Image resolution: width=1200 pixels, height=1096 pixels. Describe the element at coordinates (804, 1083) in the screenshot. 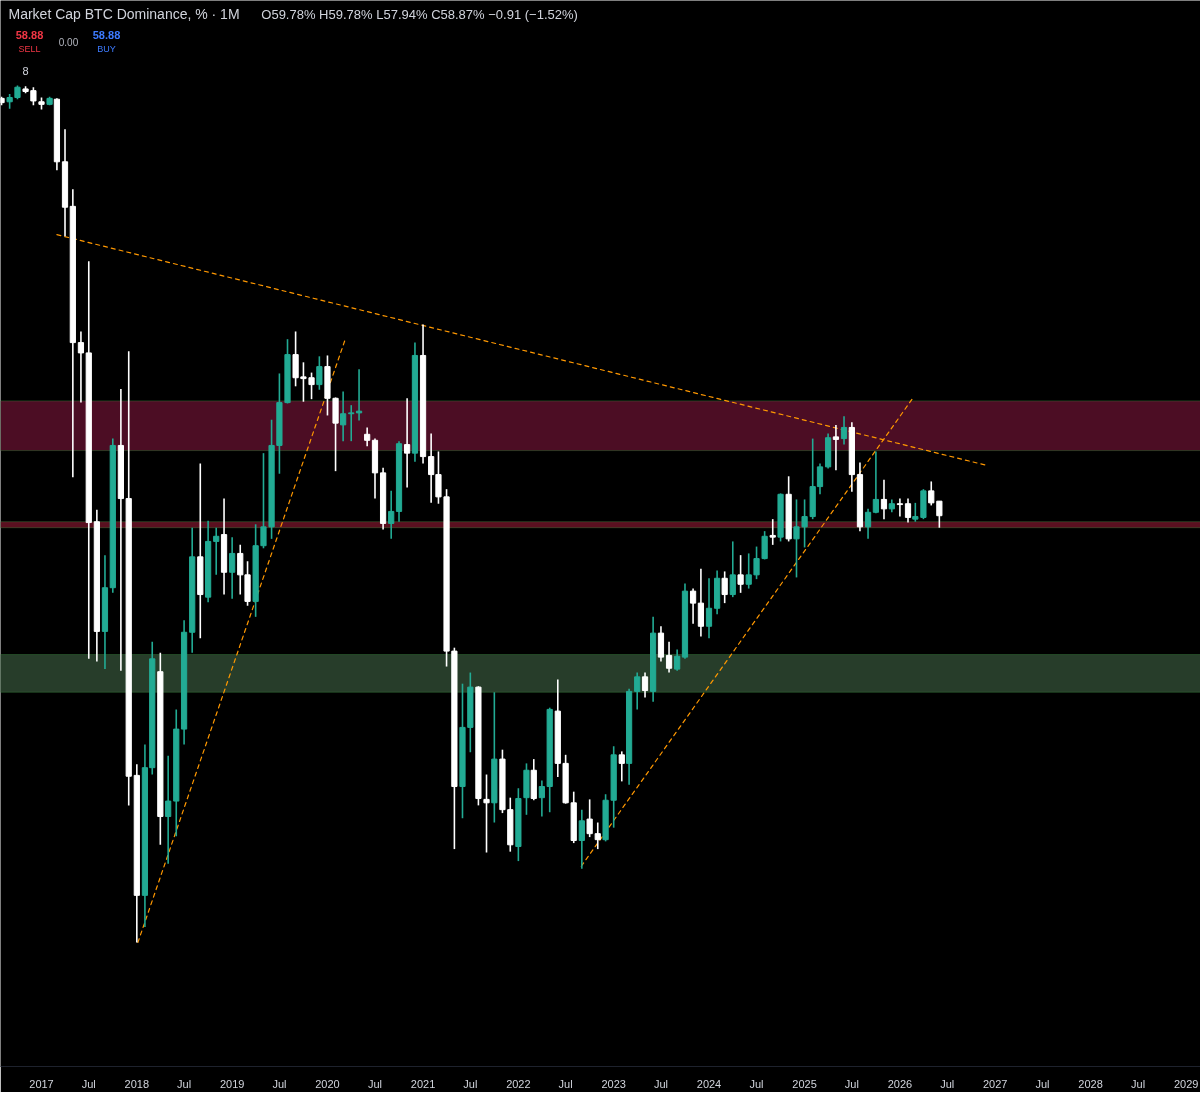

I see `x-tick-label: 2025` at that location.